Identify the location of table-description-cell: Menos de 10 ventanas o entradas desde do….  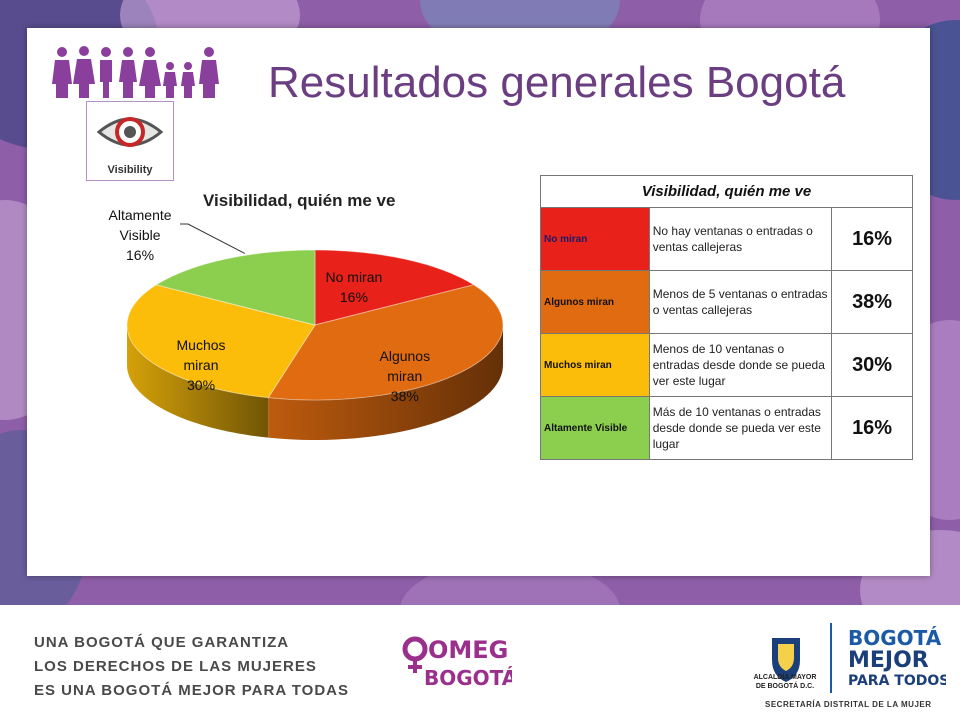
(740, 365).